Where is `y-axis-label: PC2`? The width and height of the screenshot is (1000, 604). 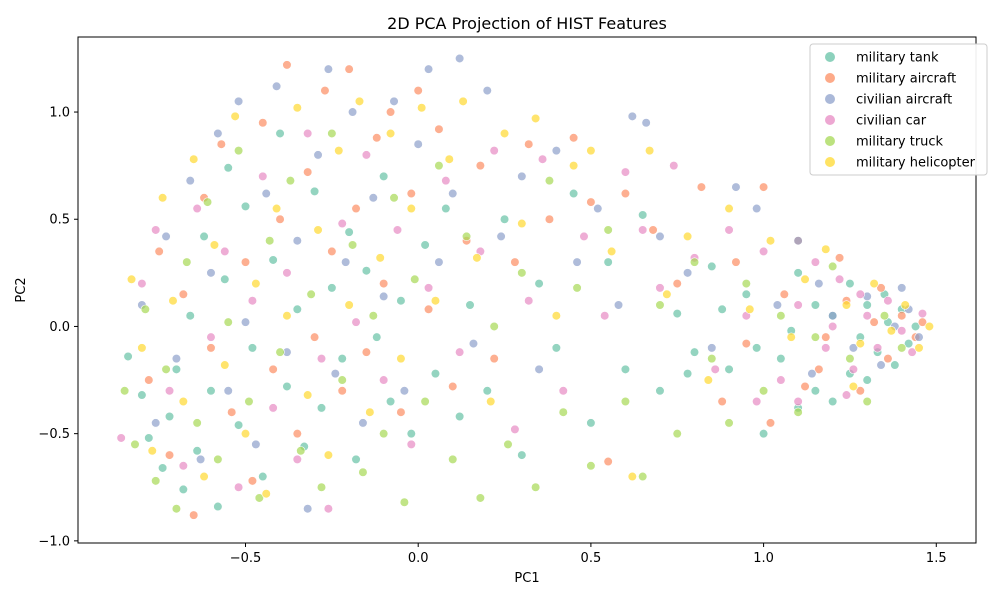 y-axis-label: PC2 is located at coordinates (21, 289).